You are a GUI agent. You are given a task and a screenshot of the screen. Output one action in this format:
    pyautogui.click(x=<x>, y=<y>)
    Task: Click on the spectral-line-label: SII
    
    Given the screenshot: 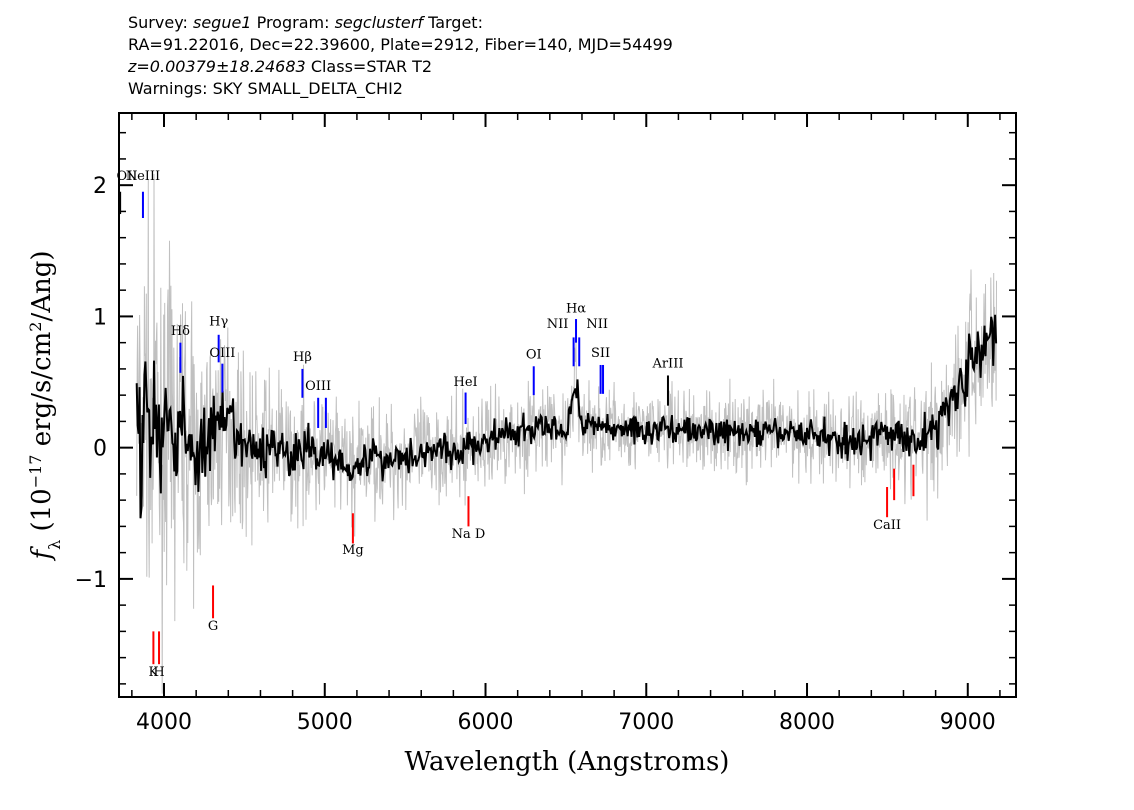 What is the action you would take?
    pyautogui.click(x=600, y=353)
    